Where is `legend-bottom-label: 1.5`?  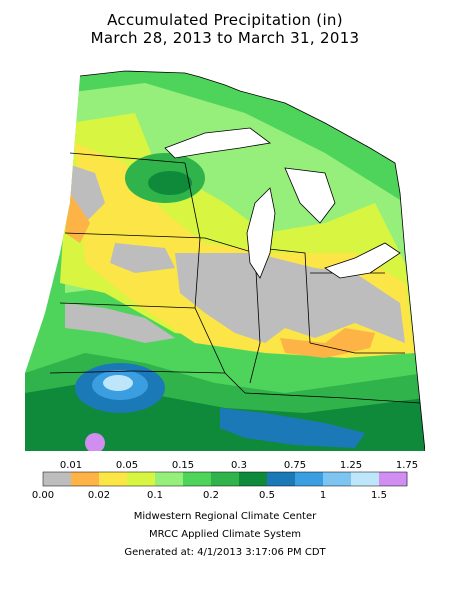
legend-bottom-label: 1.5 is located at coordinates (379, 495).